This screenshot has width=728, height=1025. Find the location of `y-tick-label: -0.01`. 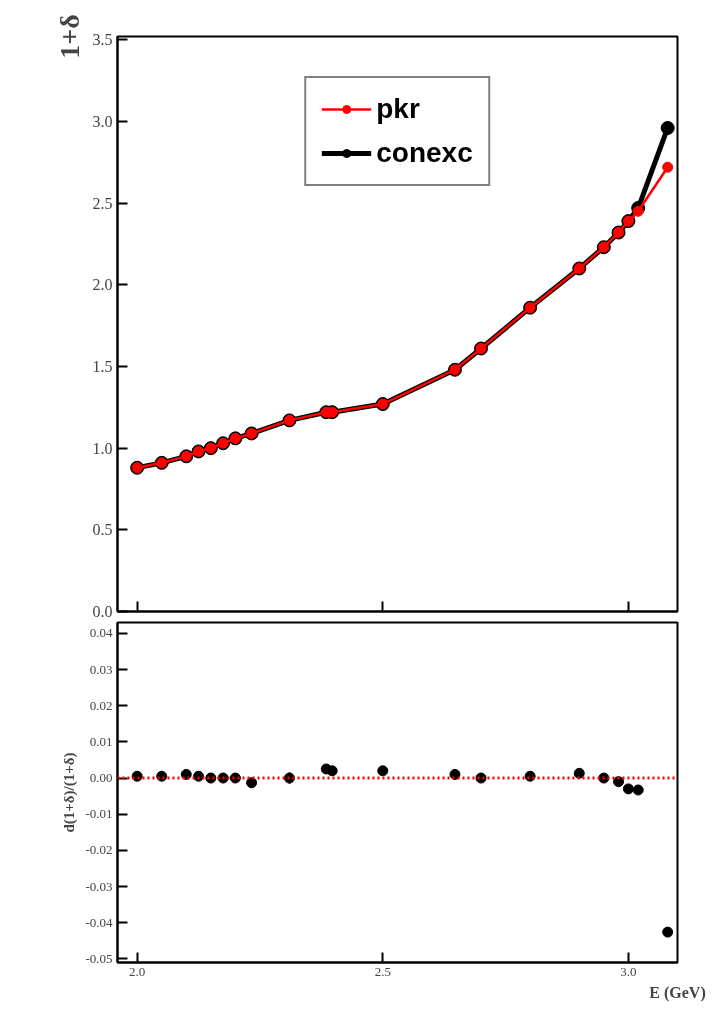

y-tick-label: -0.01 is located at coordinates (99, 814).